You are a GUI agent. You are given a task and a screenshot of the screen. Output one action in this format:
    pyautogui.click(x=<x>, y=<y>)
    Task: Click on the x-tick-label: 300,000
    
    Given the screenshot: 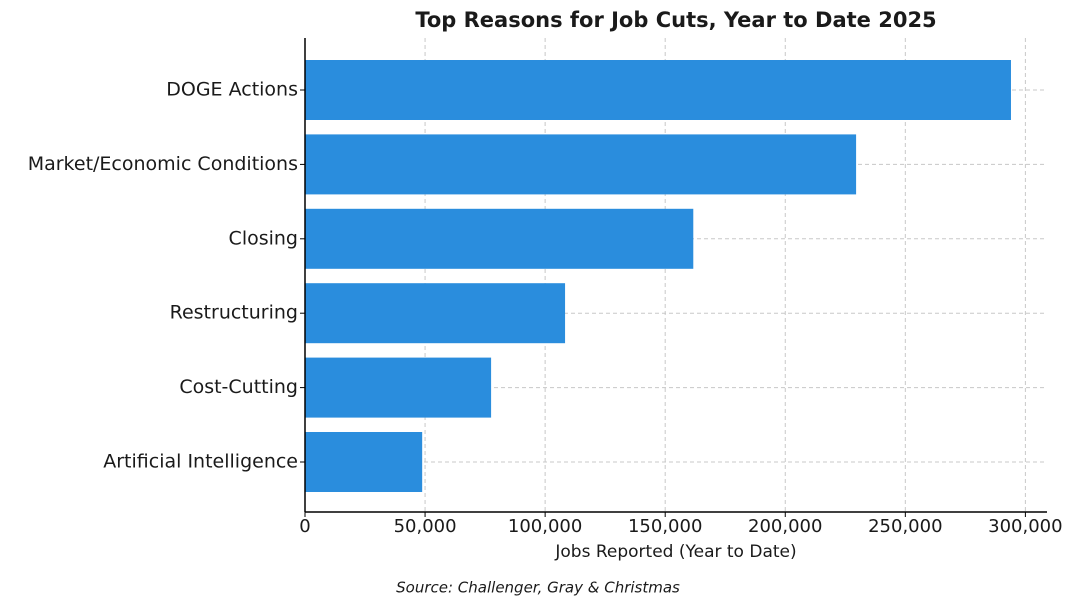 What is the action you would take?
    pyautogui.click(x=1025, y=526)
    